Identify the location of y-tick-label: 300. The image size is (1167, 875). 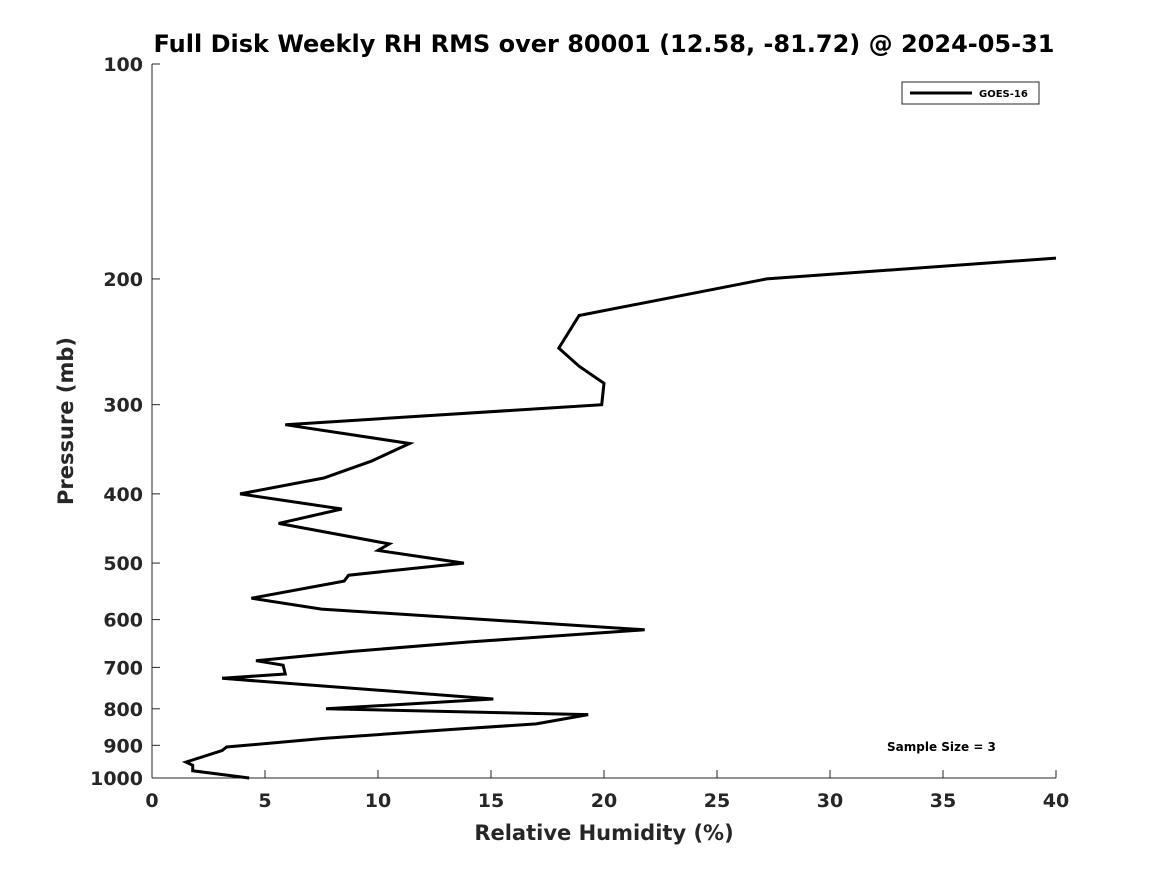
(123, 406).